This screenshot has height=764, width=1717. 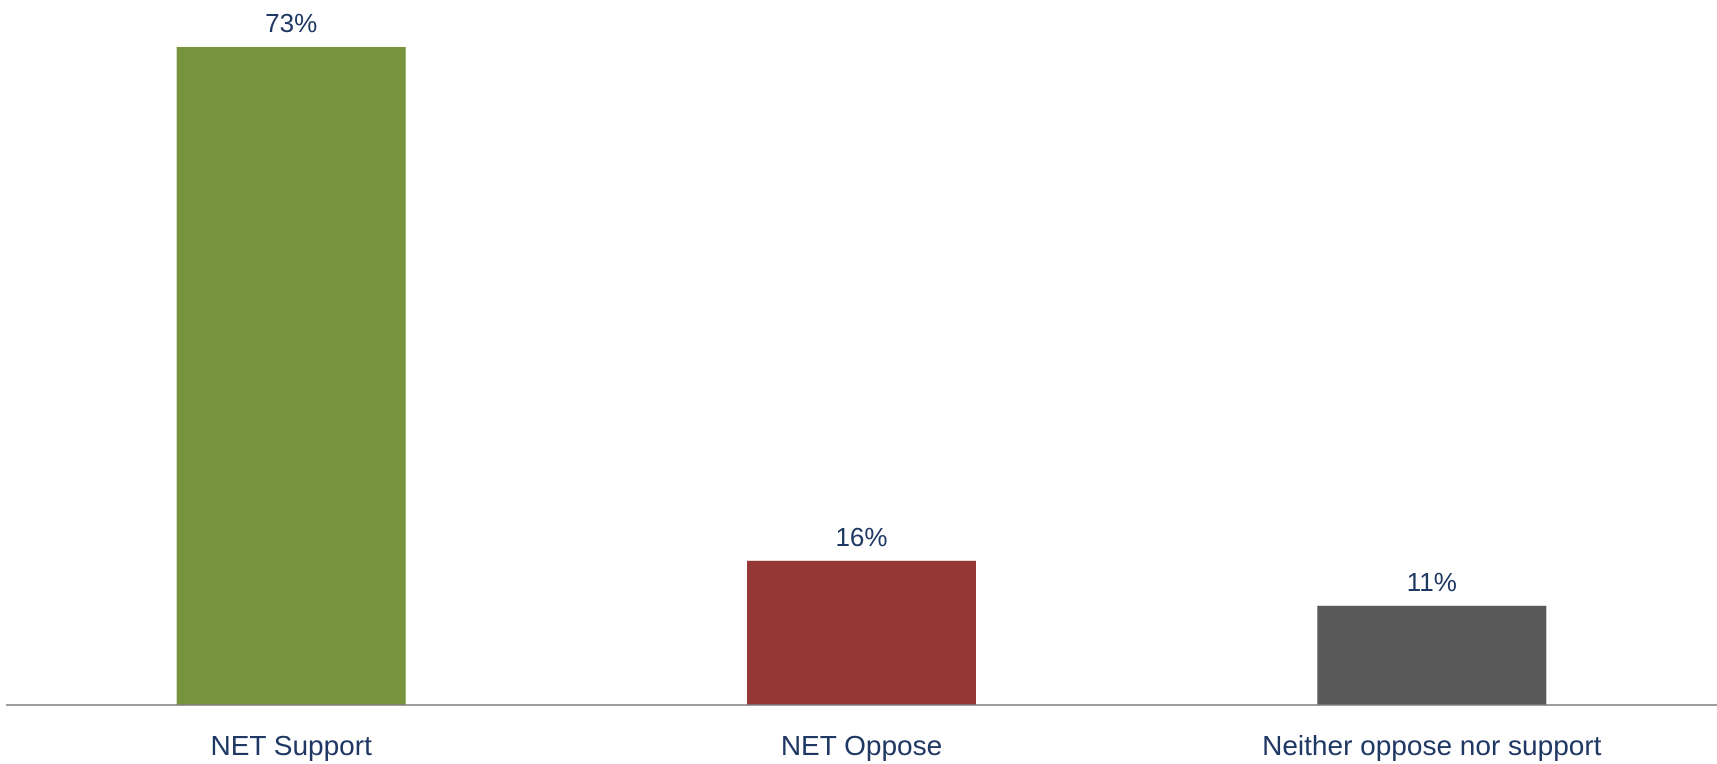 I want to click on bar-net-oppose, so click(x=861, y=632).